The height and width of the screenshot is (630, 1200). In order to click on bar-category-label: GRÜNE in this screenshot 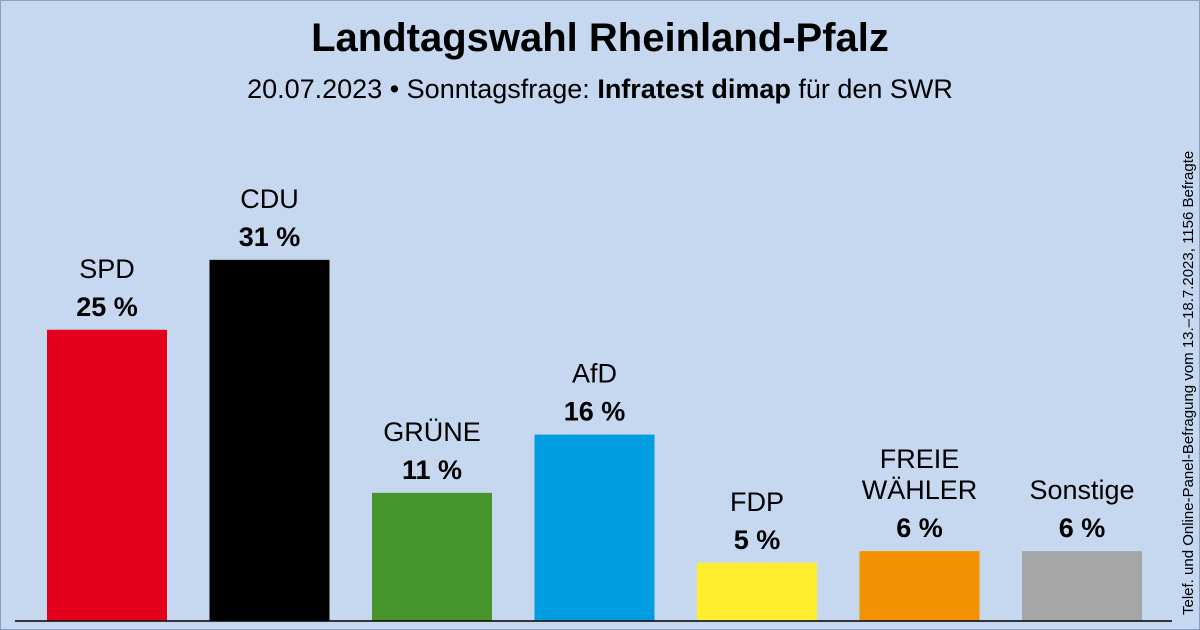, I will do `click(432, 432)`.